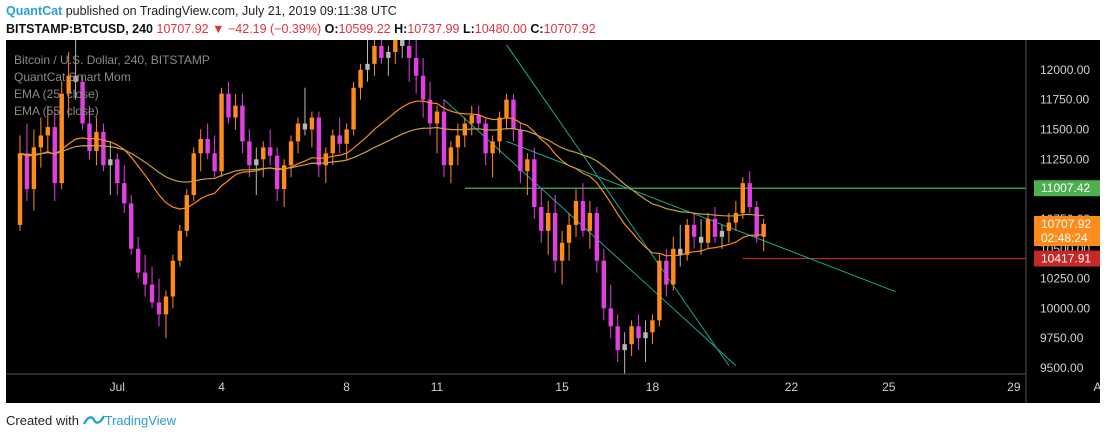 The image size is (1107, 439). I want to click on y-tick-label: 11500.00, so click(1064, 129).